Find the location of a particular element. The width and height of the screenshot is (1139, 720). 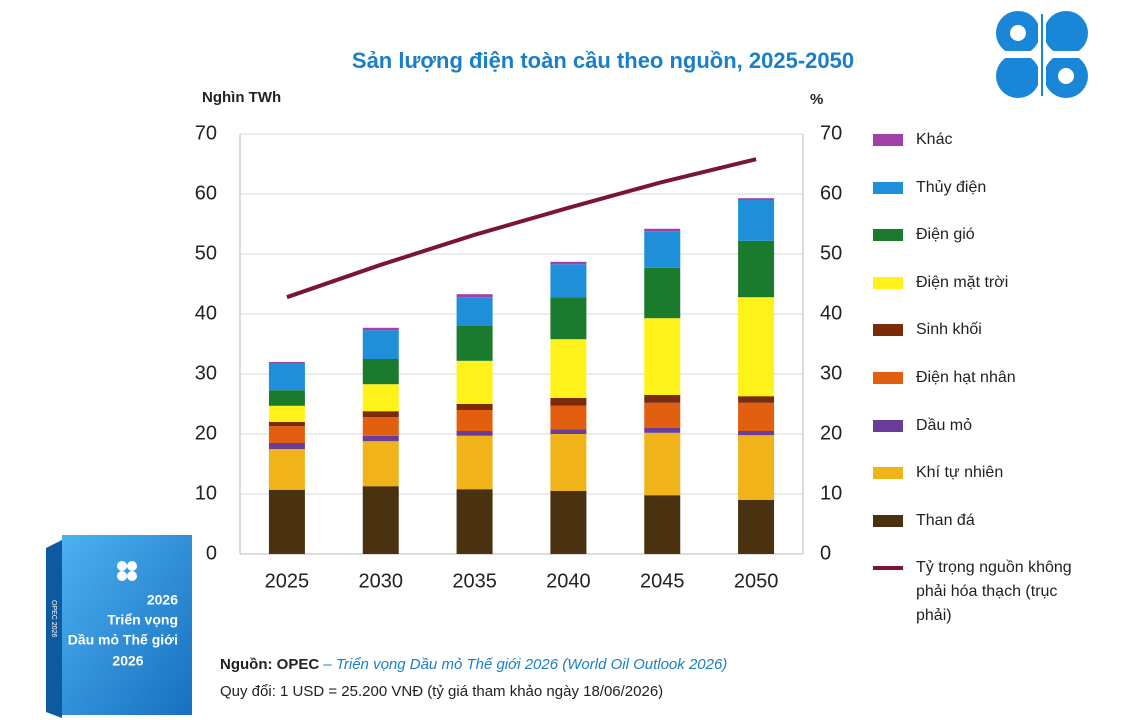

legend-item: Điện hạt nhân is located at coordinates (974, 378).